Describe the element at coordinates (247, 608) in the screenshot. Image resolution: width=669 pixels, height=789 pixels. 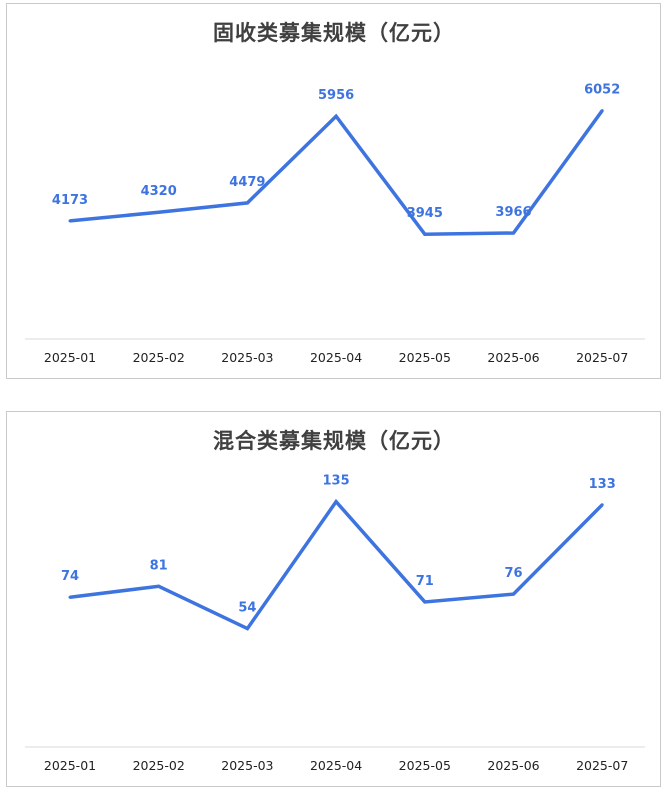
I see `data-label: 54` at that location.